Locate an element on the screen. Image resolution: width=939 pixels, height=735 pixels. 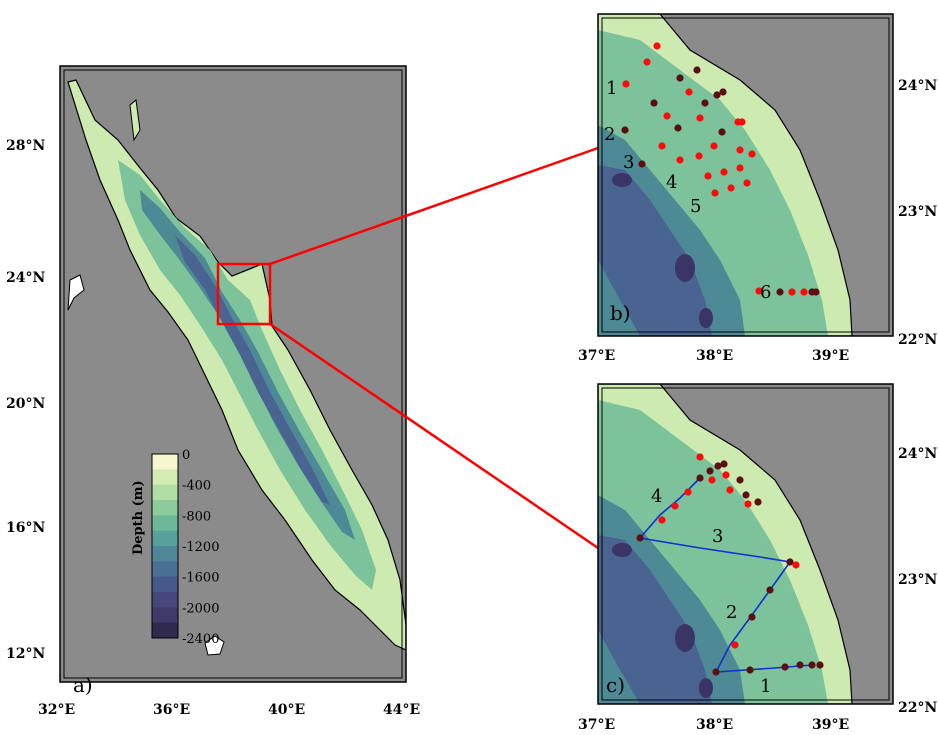
transect-number: 1 is located at coordinates (611, 88).